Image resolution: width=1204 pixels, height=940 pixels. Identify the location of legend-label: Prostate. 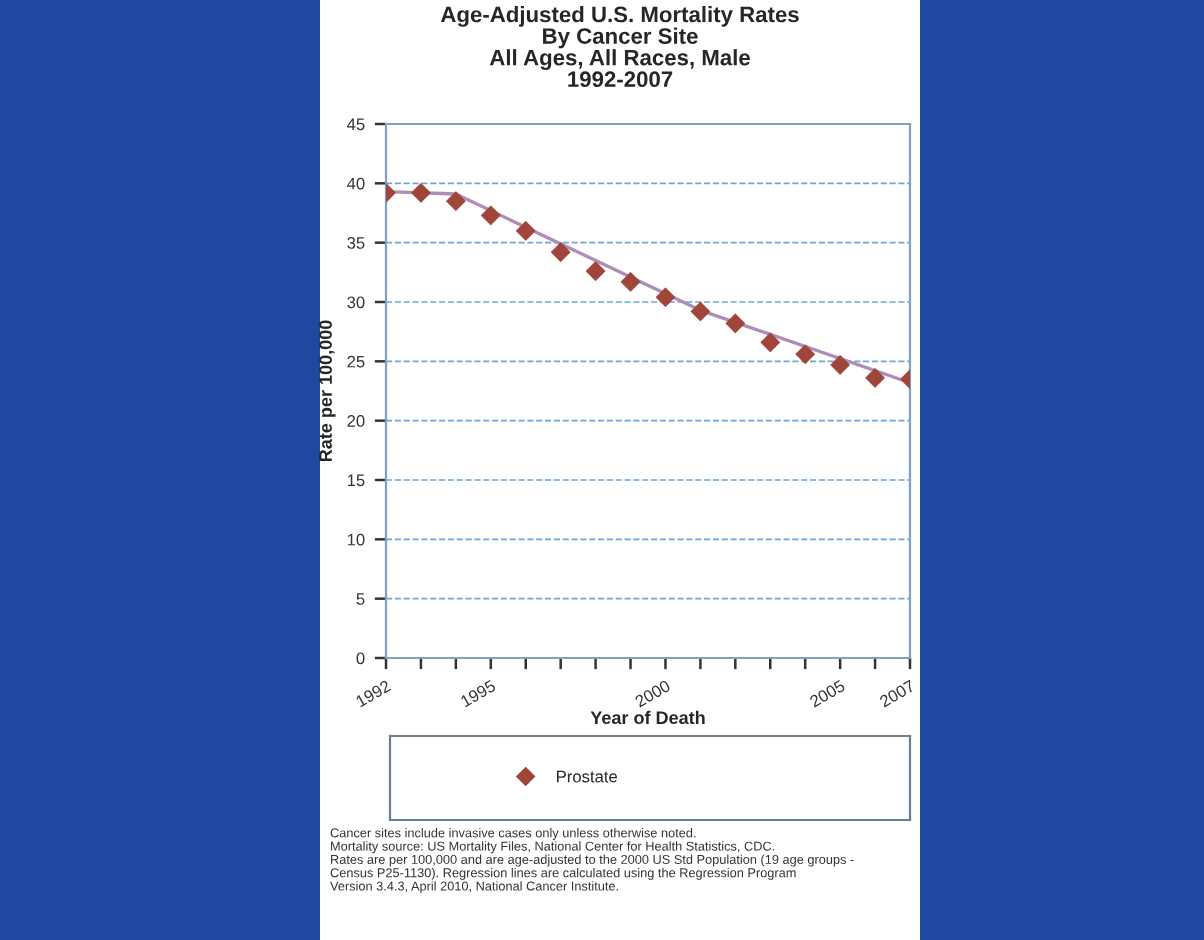
(587, 776).